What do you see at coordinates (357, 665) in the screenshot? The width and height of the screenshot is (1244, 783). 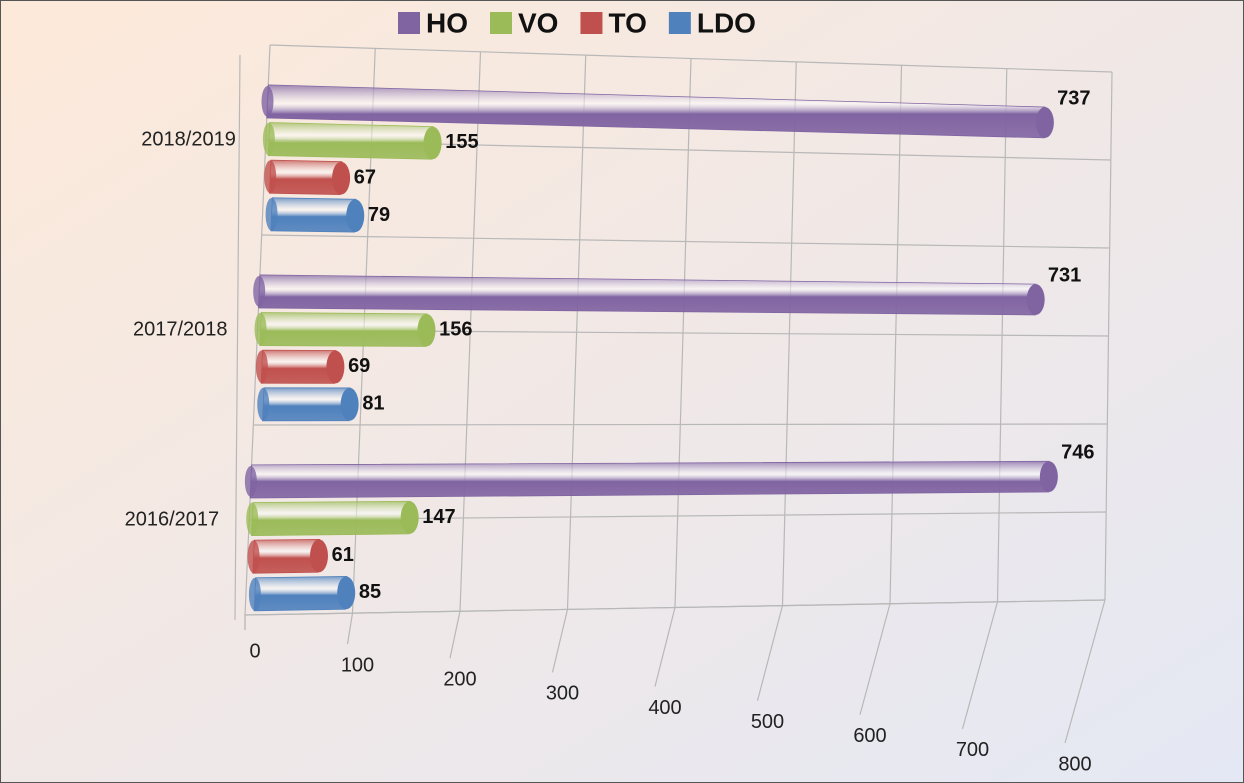 I see `x-tick-label: 100` at bounding box center [357, 665].